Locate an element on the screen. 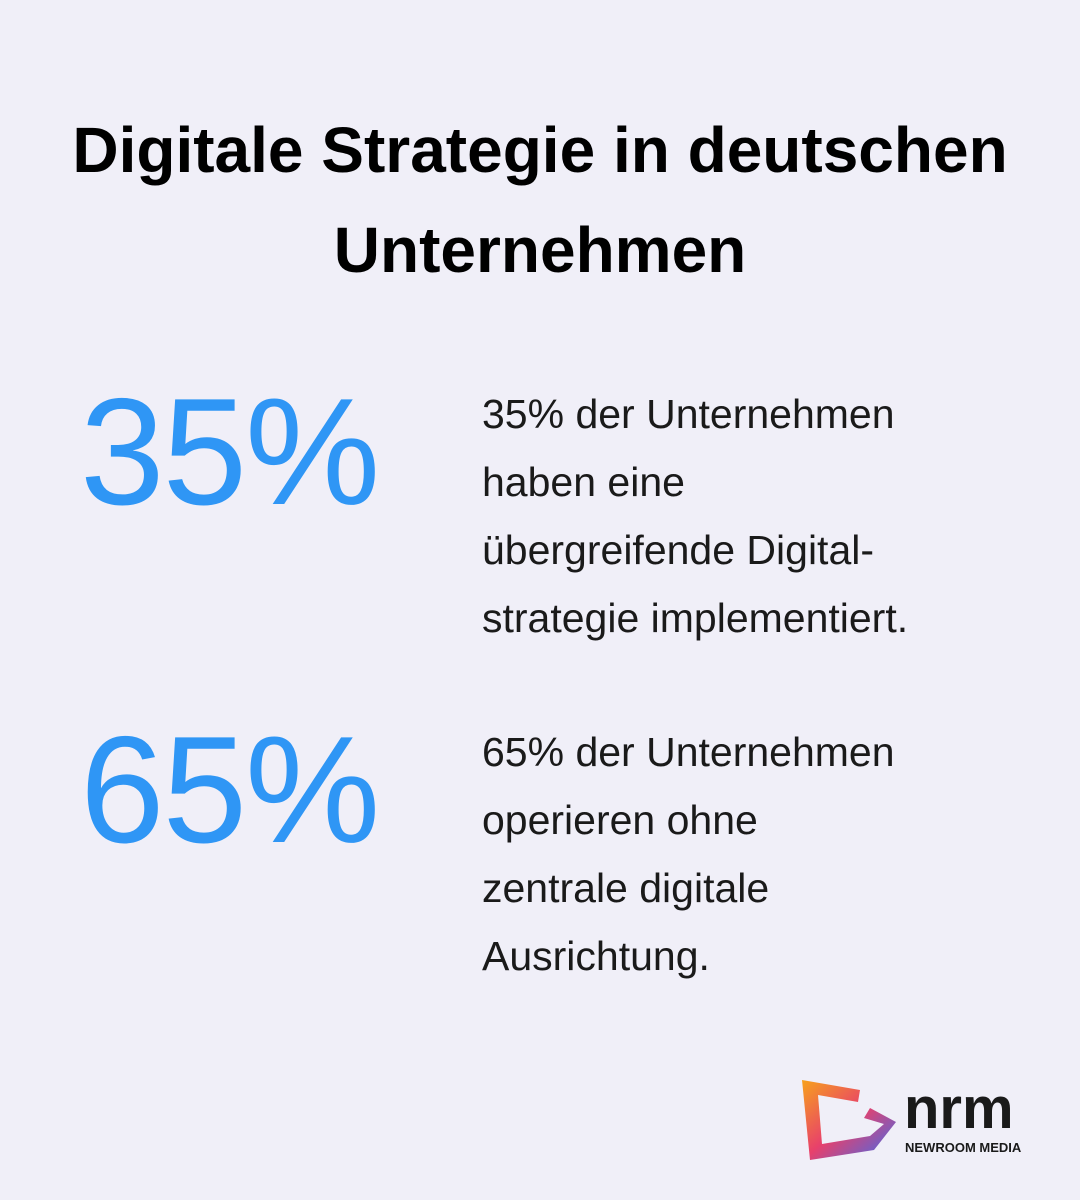 This screenshot has height=1200, width=1080. logo-name: nrm is located at coordinates (959, 1109).